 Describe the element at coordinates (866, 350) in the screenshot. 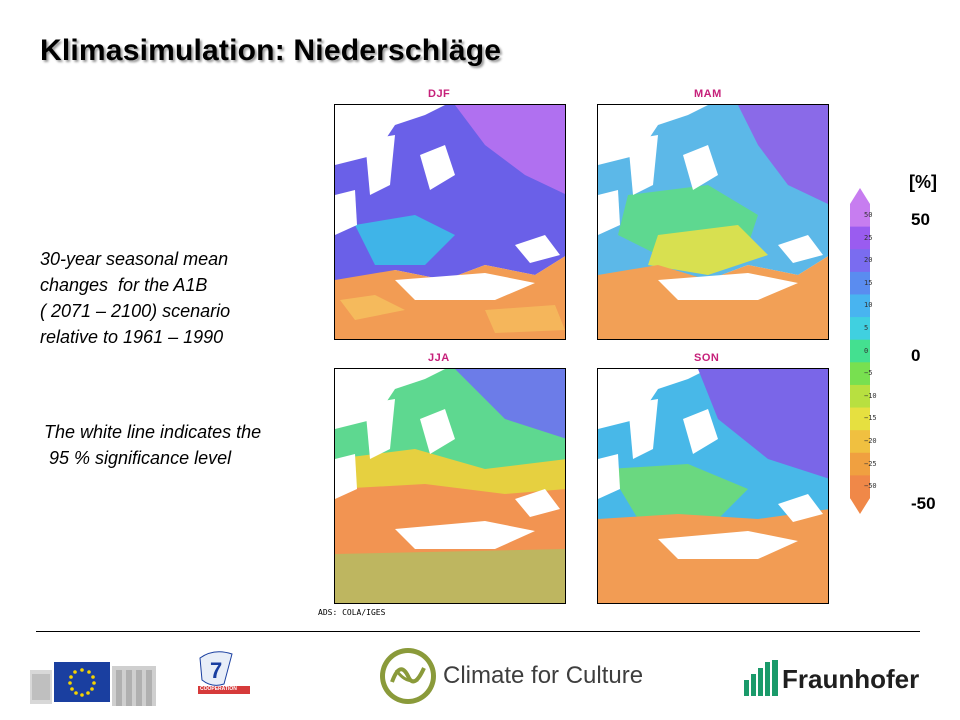

I see `colorbar-label: 0` at that location.